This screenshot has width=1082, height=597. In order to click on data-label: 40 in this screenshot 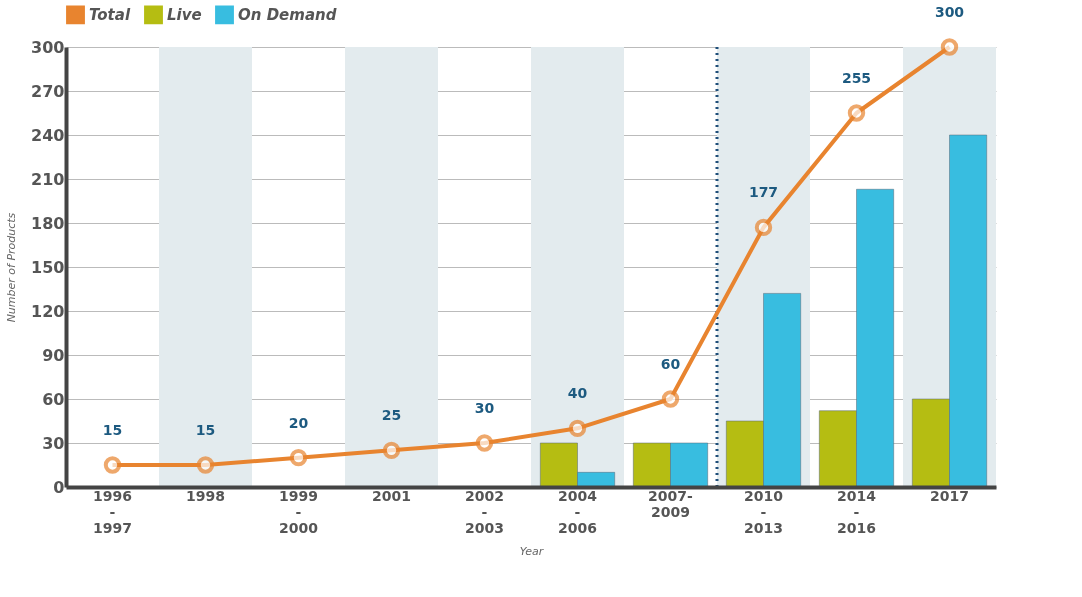, I will do `click(577, 393)`.